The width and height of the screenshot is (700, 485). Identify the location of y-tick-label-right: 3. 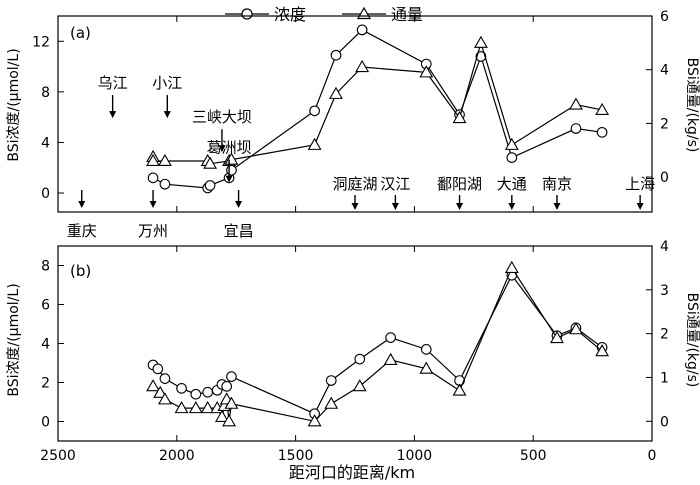
(664, 291).